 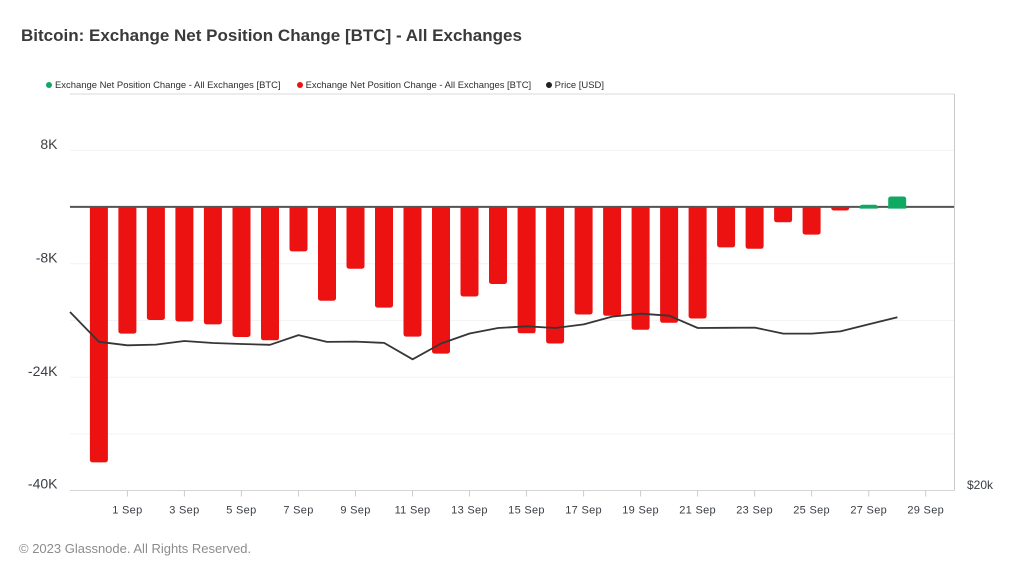 I want to click on svg-text: 5 Sep, so click(x=241, y=510).